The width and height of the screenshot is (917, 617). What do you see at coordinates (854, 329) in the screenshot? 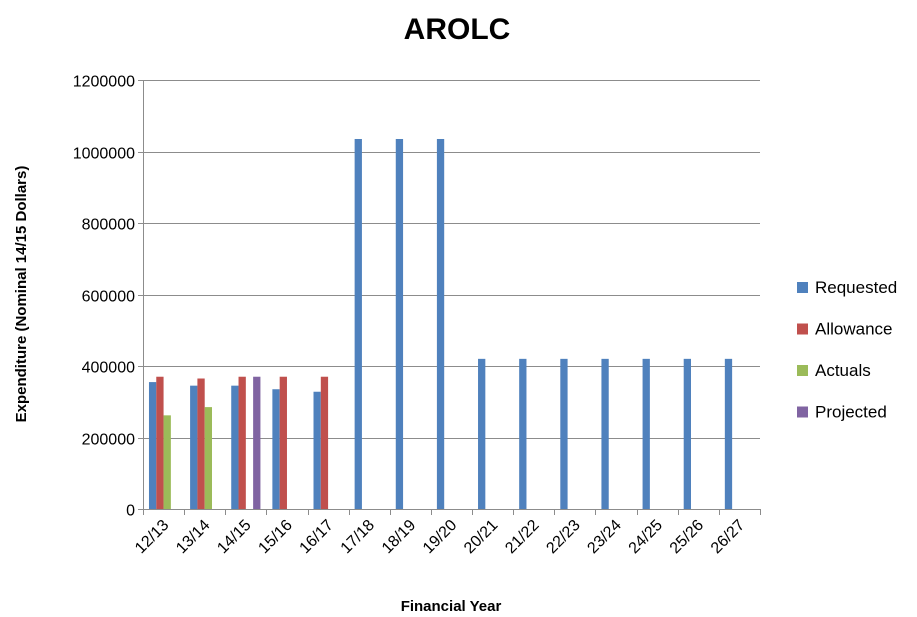
I see `legend-label-allowance: Allowance` at bounding box center [854, 329].